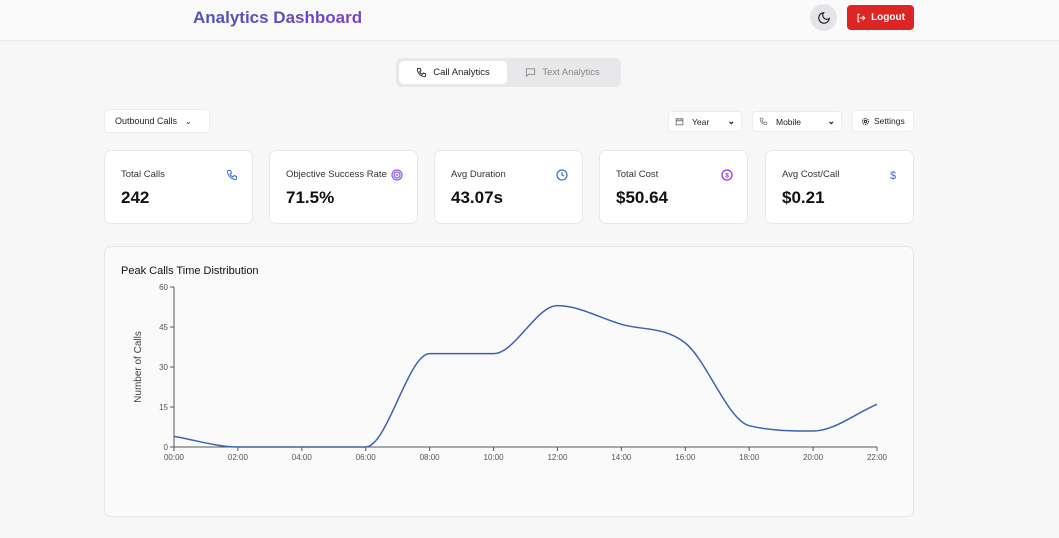 The height and width of the screenshot is (538, 1059). Describe the element at coordinates (749, 457) in the screenshot. I see `x-tick-label: 18:00` at that location.